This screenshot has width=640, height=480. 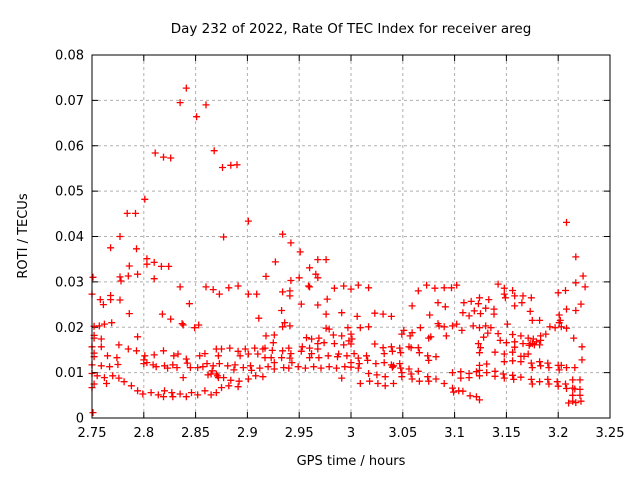 I want to click on y-axis-label: ROTI / TECUs, so click(x=23, y=235).